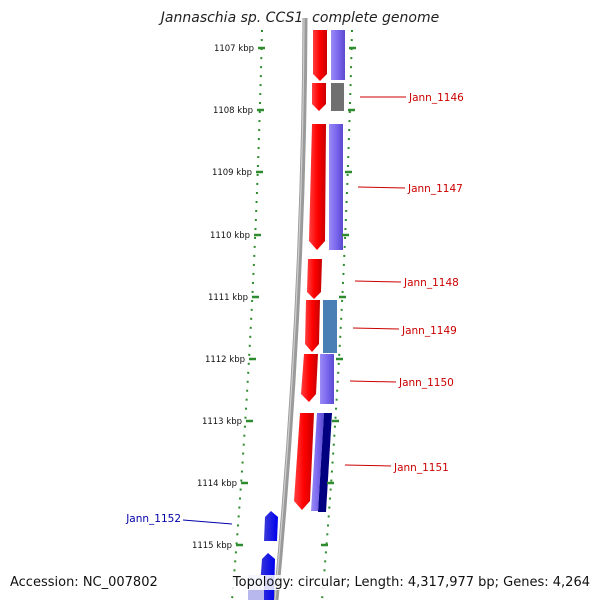  I want to click on tick-label: 1113 kbp, so click(222, 422).